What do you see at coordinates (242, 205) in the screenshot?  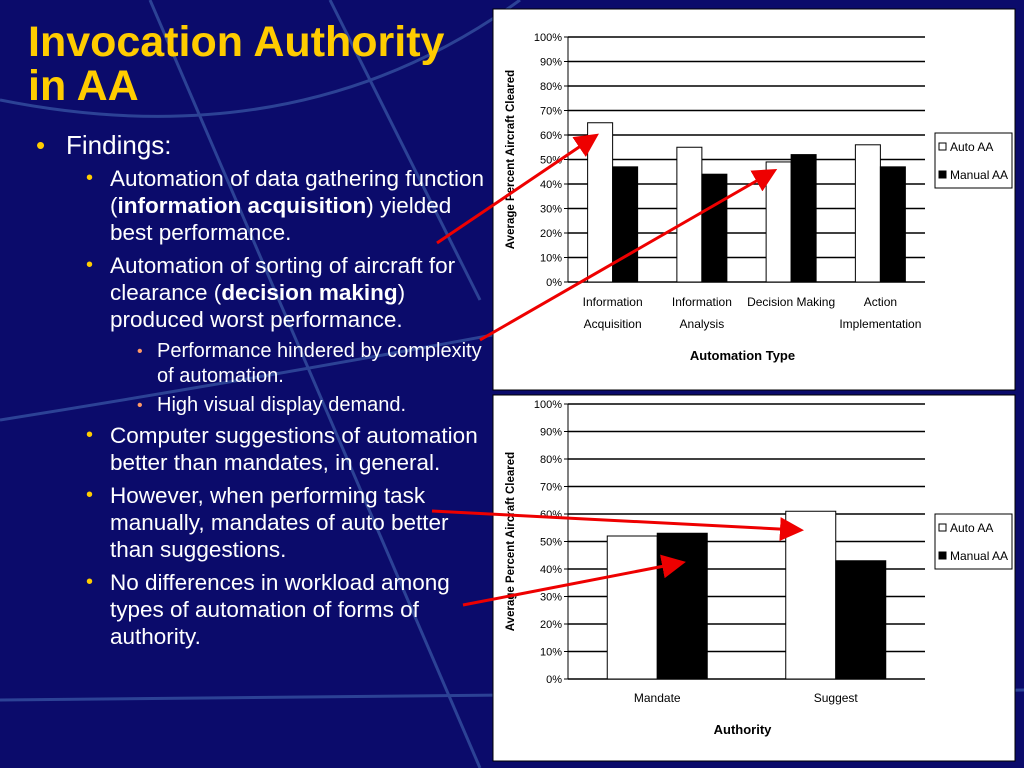 I see `bold-text: information acquisition` at bounding box center [242, 205].